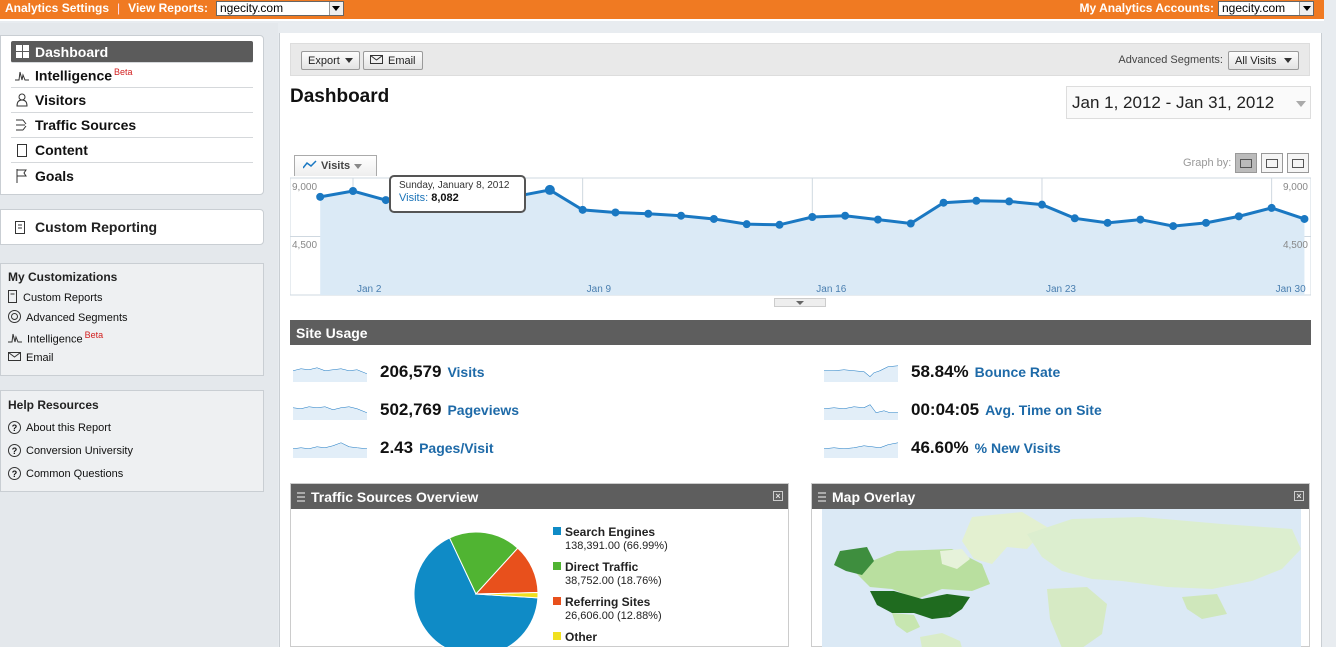  What do you see at coordinates (1263, 60) in the screenshot?
I see `advanced-segments-select: All Visits` at bounding box center [1263, 60].